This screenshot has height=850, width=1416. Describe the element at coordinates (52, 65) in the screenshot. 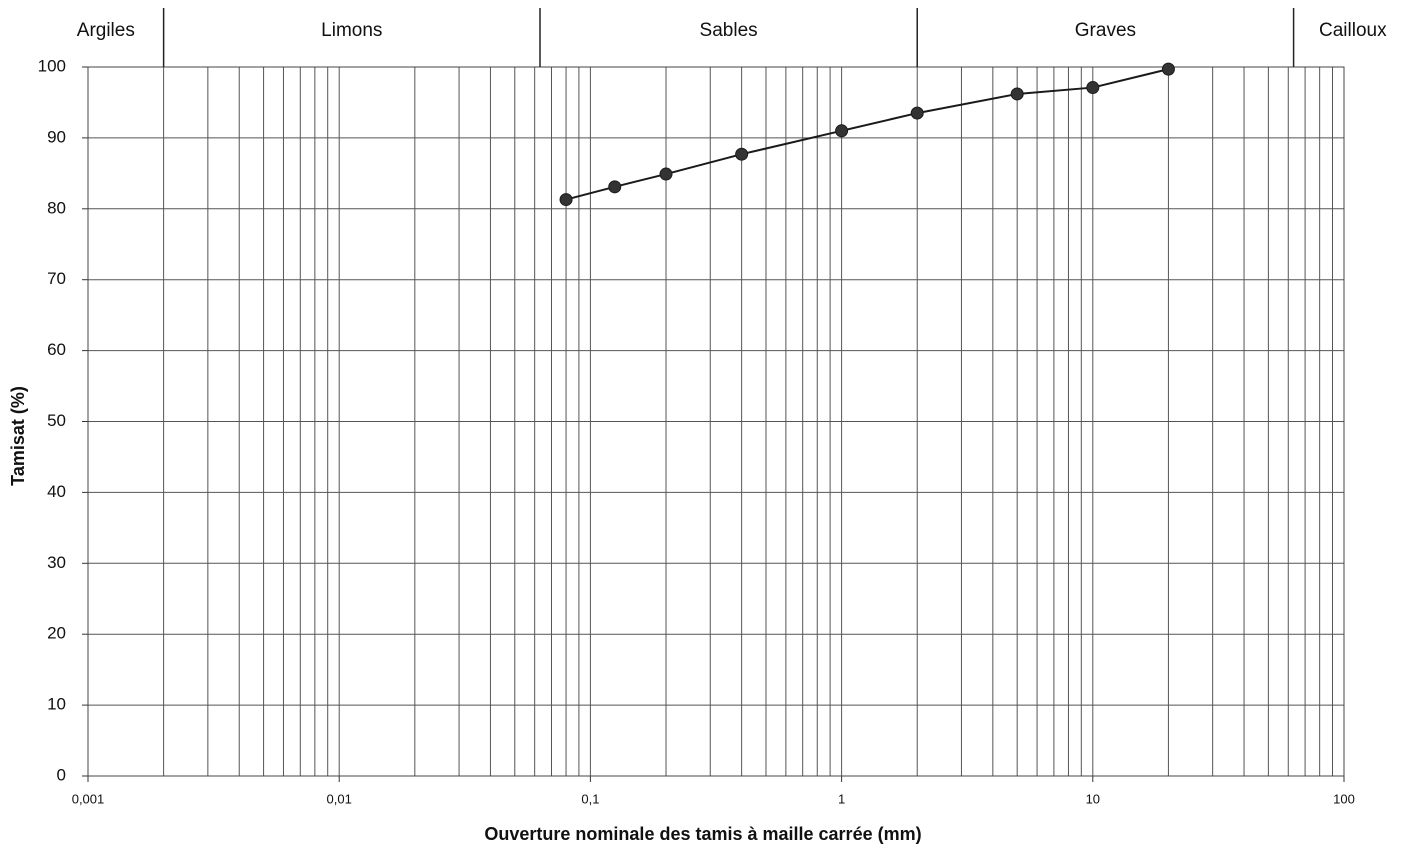

I see `y-tick-label: 100` at that location.